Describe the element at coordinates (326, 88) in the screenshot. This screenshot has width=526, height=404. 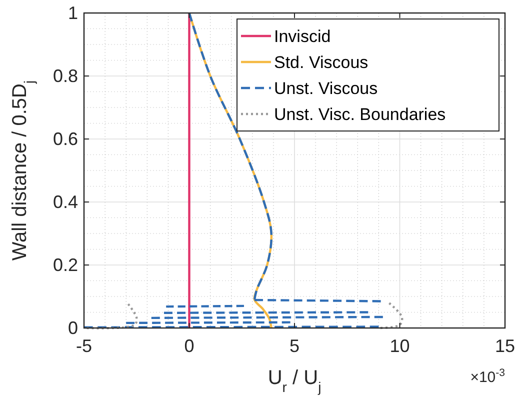
I see `legend-label: Unst. Viscous` at that location.